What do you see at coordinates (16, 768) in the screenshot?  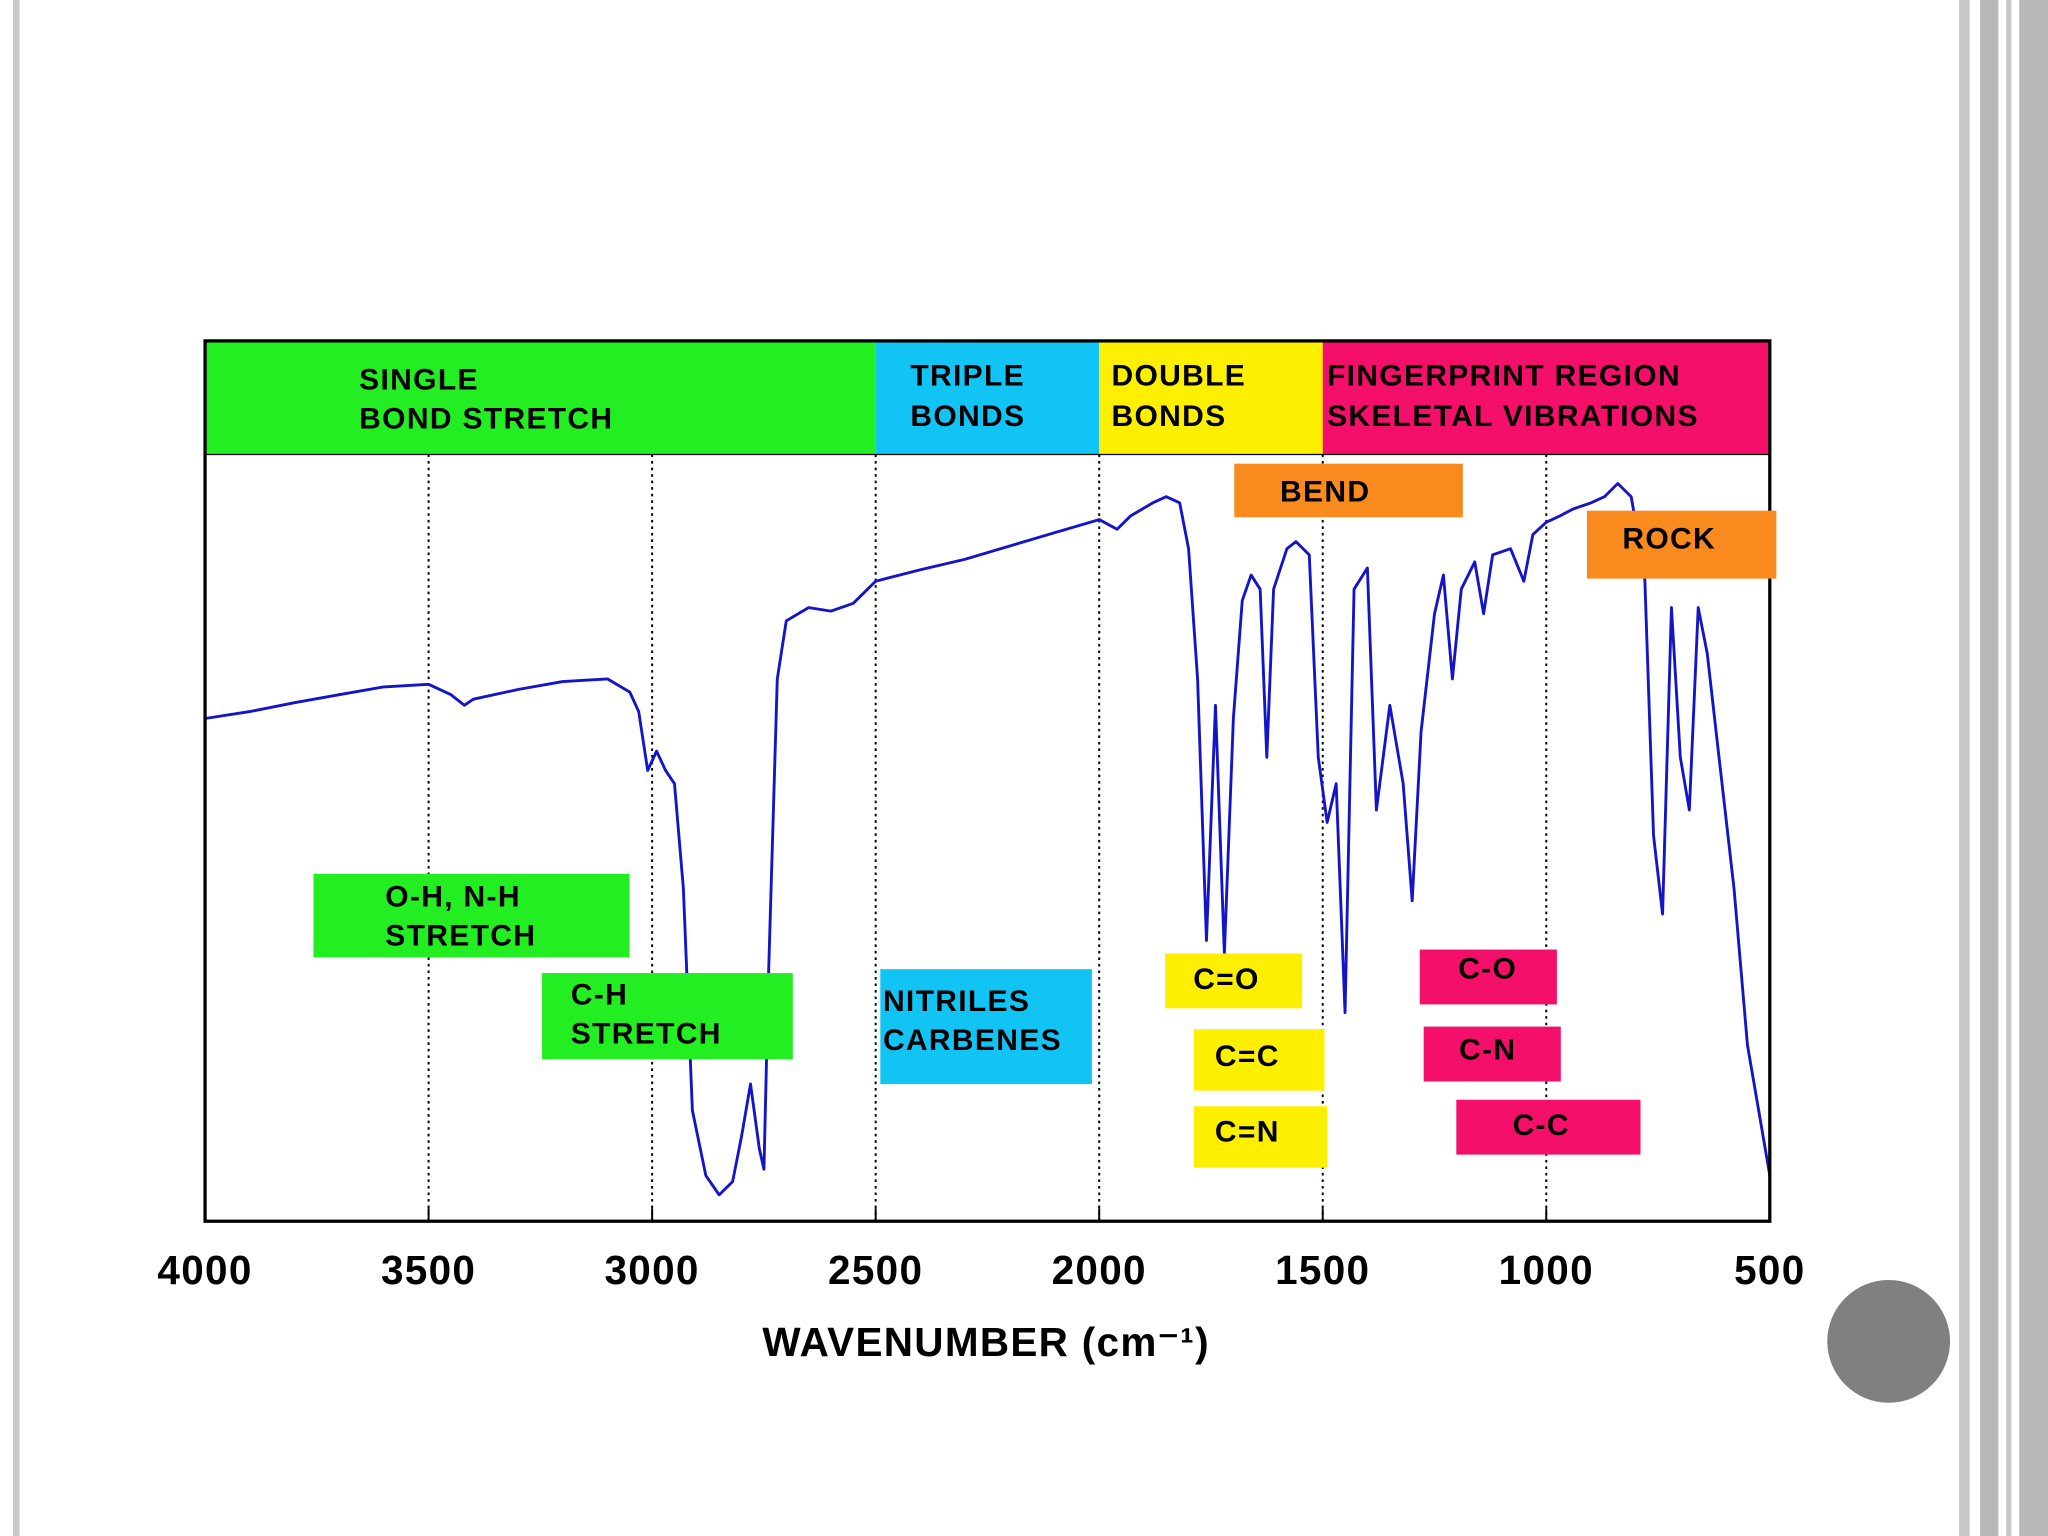 I see `left-border` at bounding box center [16, 768].